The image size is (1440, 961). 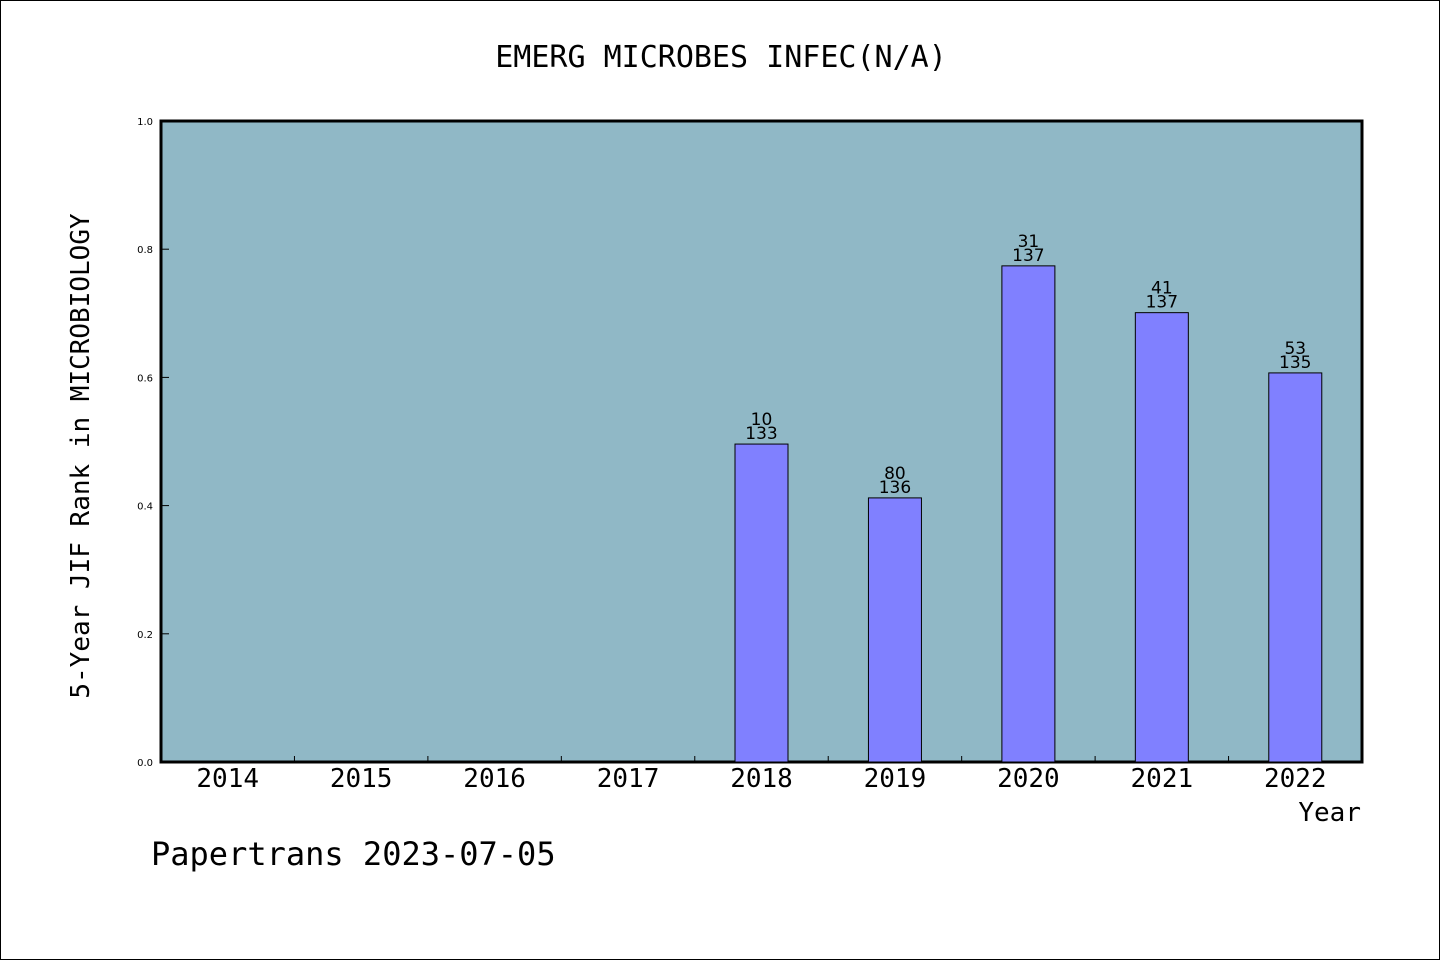 What do you see at coordinates (1029, 242) in the screenshot?
I see `bar-rank-label: 31` at bounding box center [1029, 242].